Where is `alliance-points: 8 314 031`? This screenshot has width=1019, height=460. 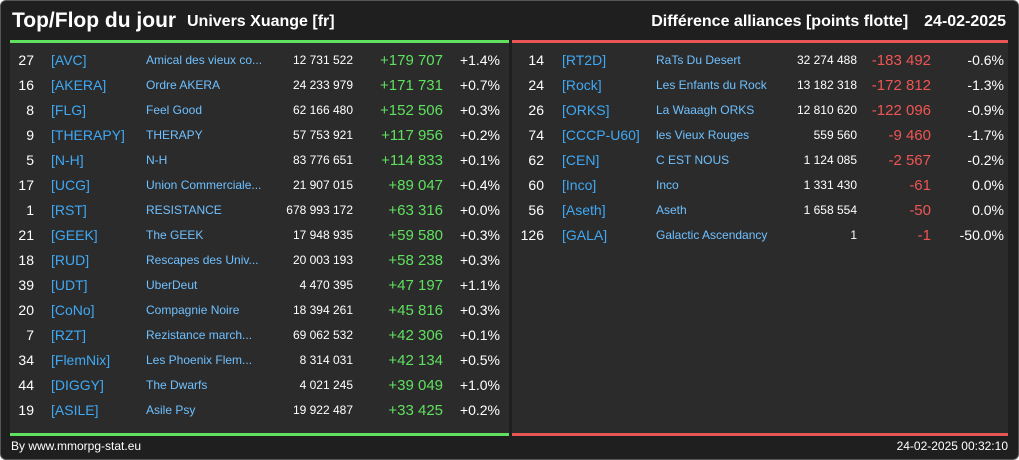
alliance-points: 8 314 031 is located at coordinates (326, 360).